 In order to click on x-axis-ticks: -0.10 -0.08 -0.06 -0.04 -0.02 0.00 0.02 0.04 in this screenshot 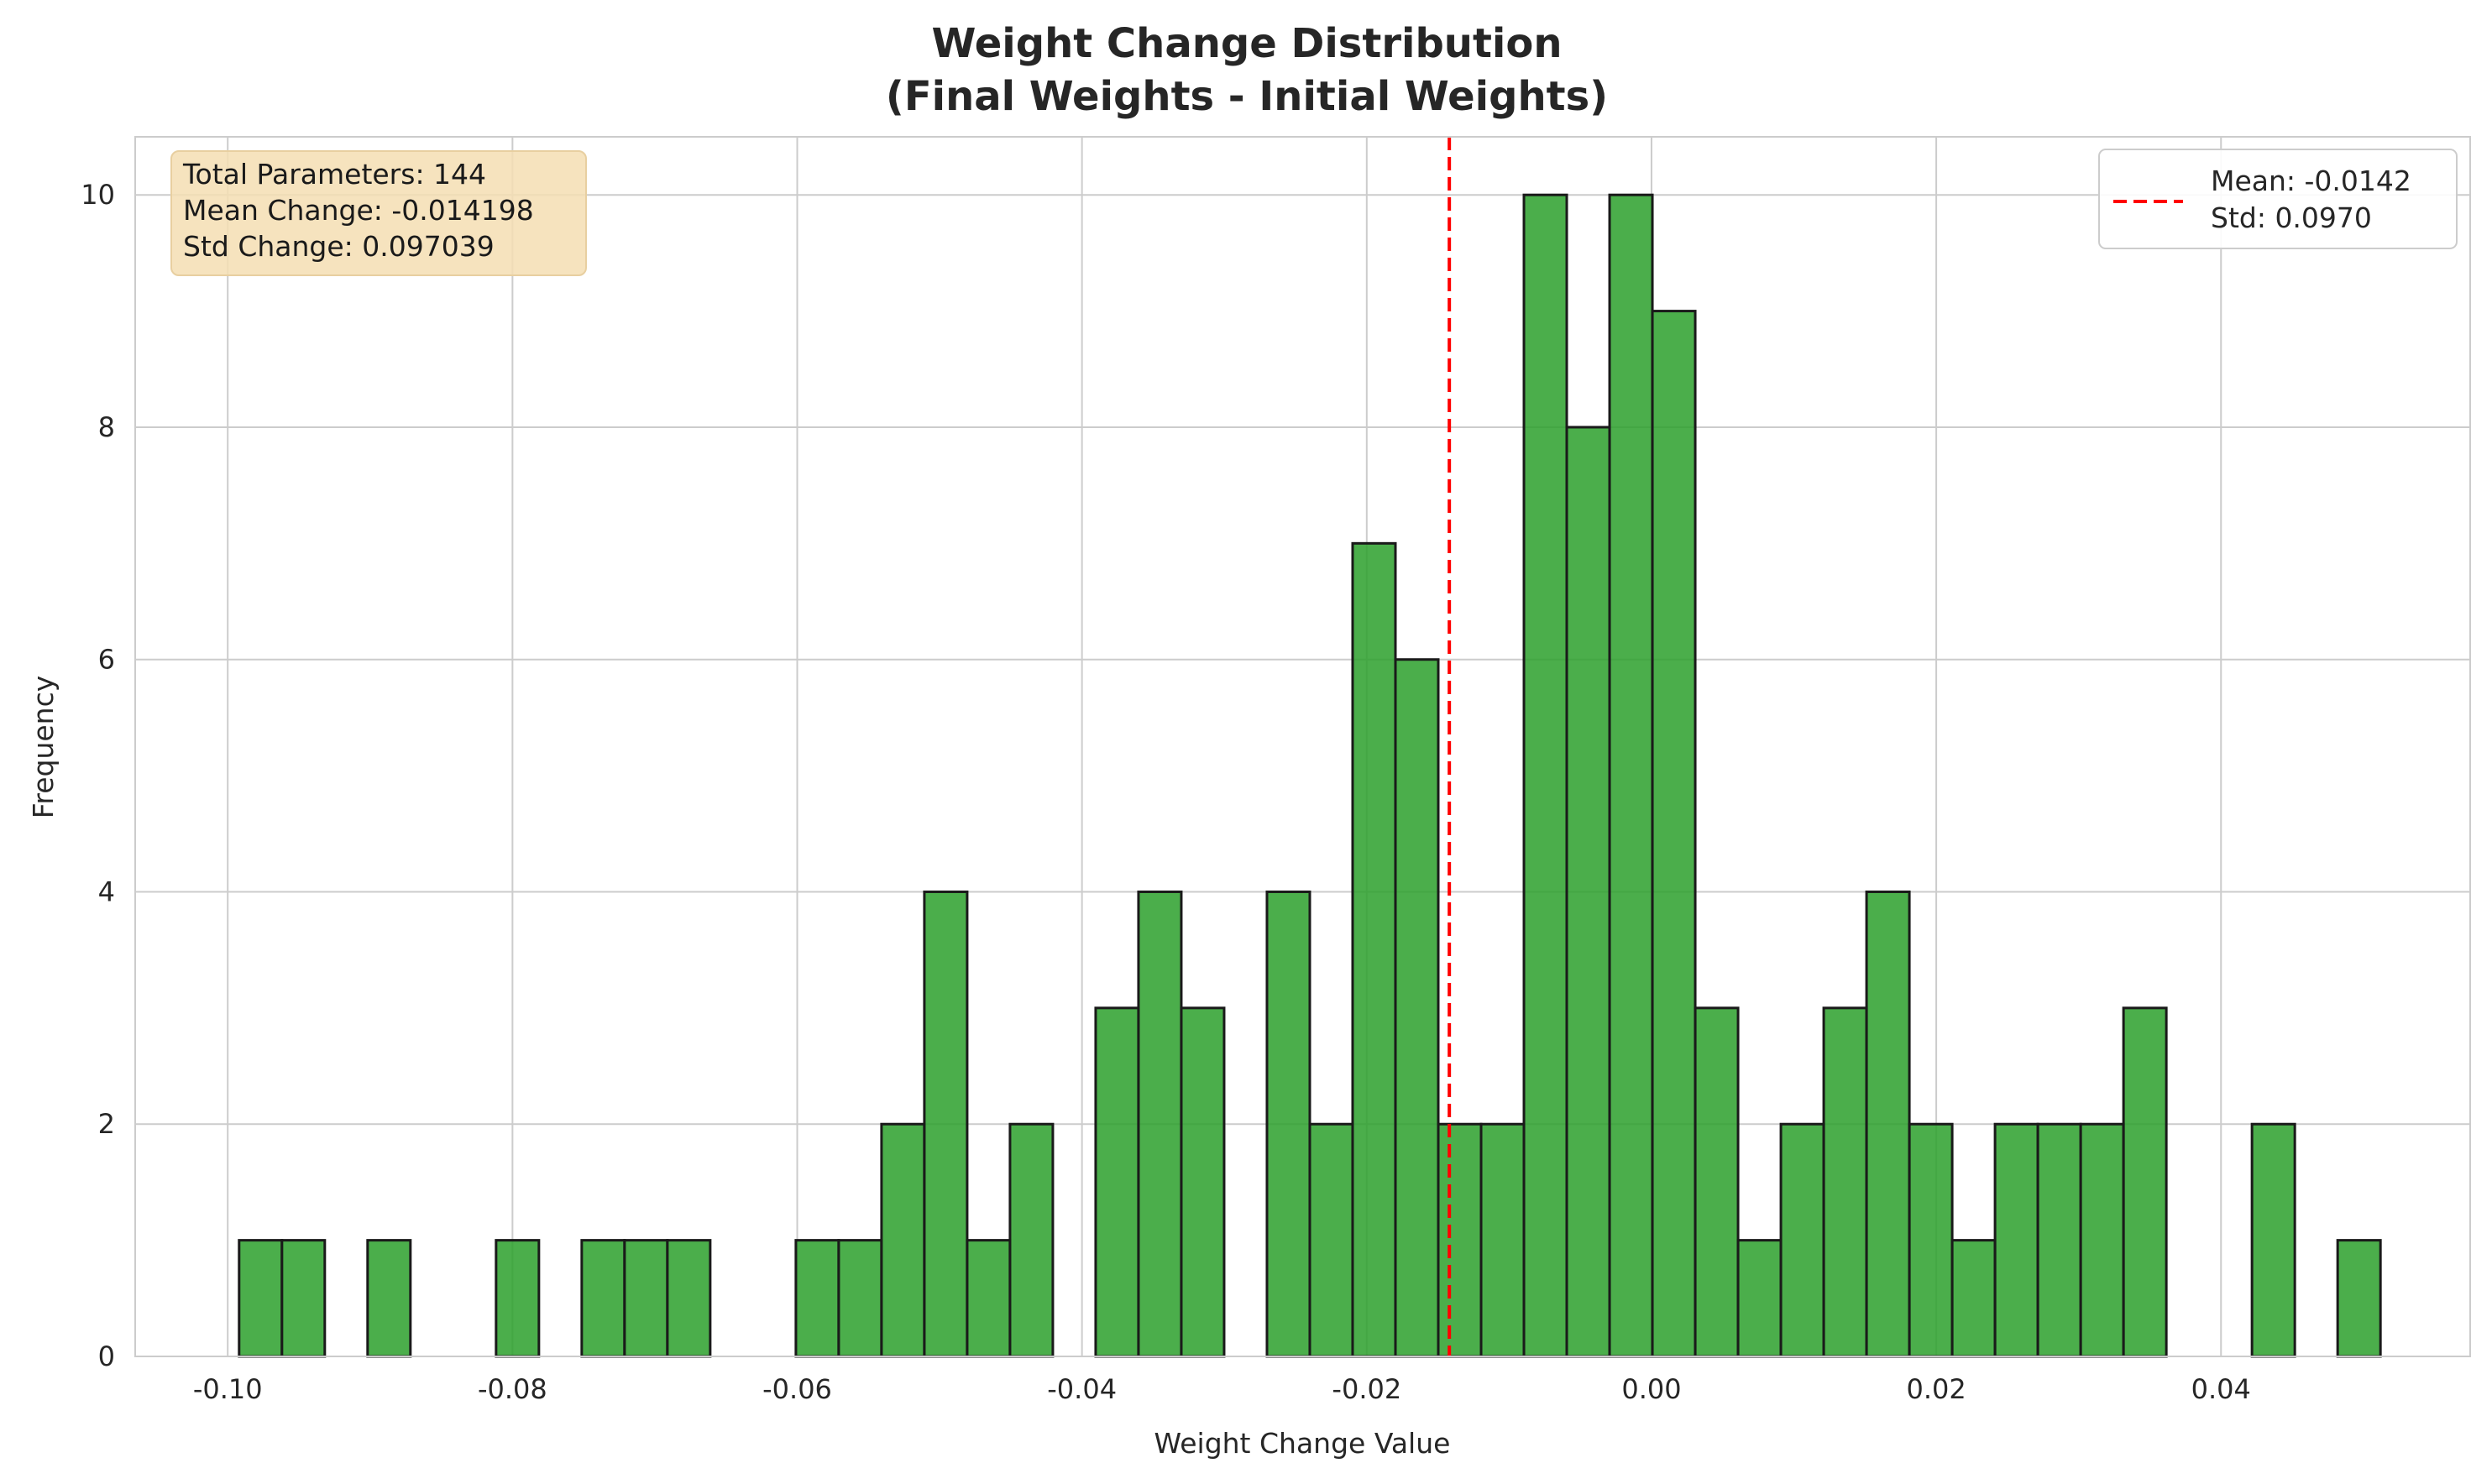, I will do `click(1222, 1389)`.